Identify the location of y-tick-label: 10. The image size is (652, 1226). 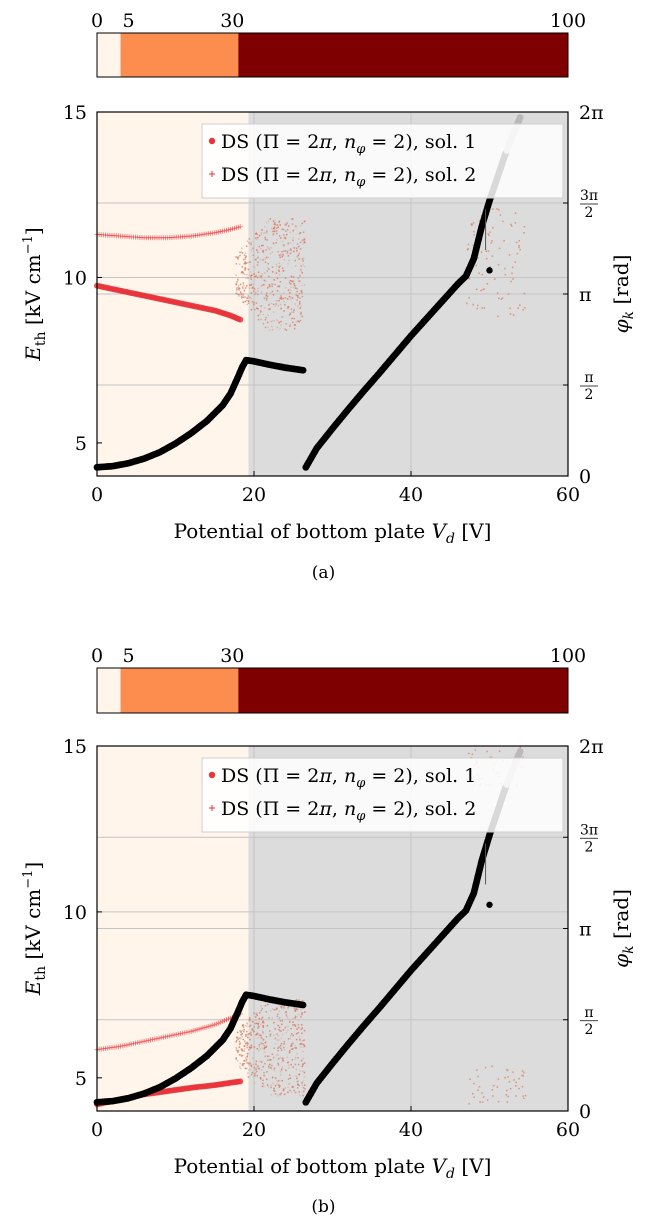
(75, 278).